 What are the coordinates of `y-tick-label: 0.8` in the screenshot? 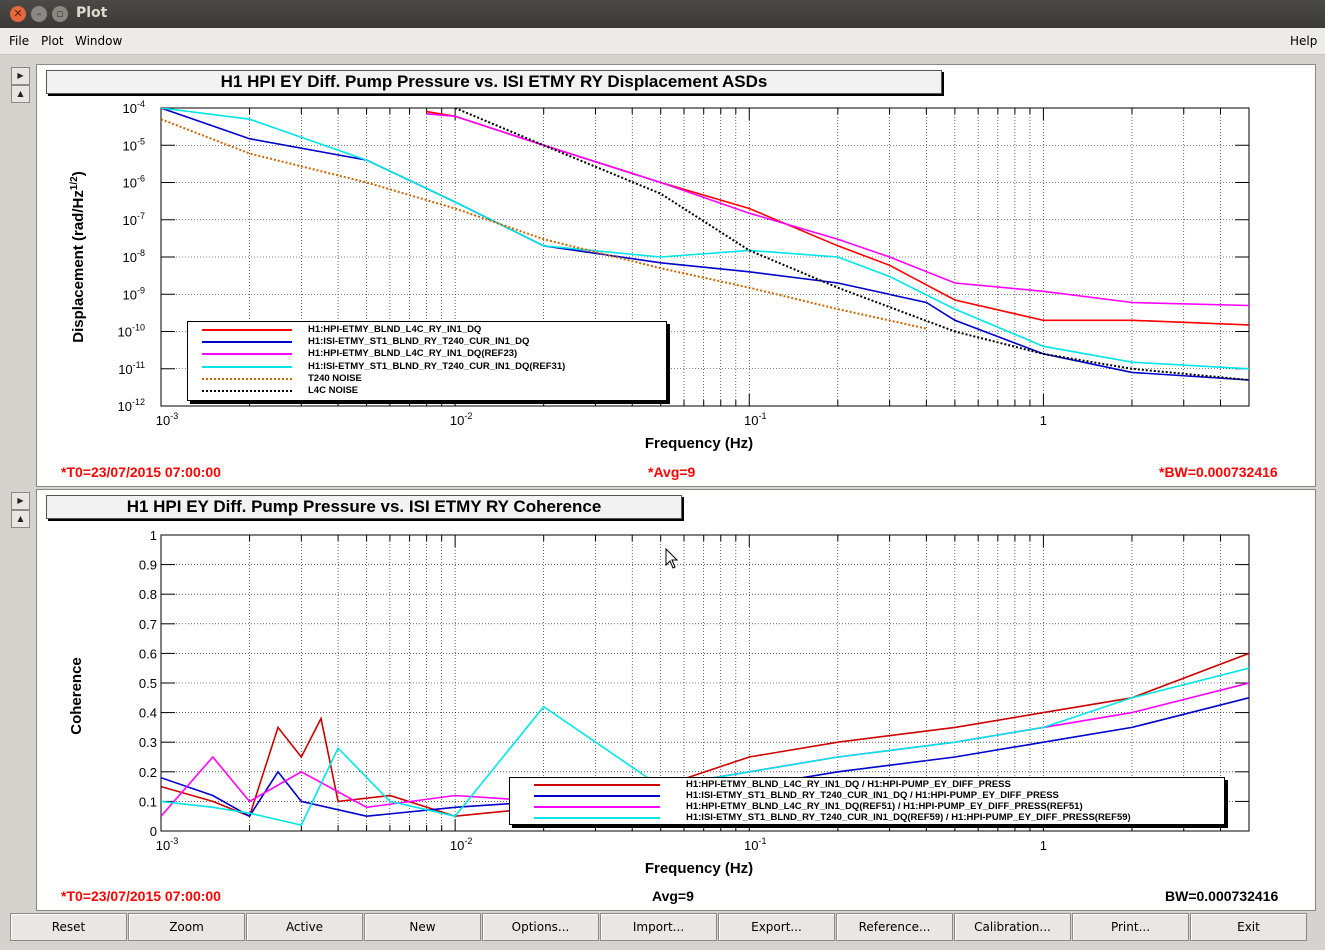 It's located at (148, 594).